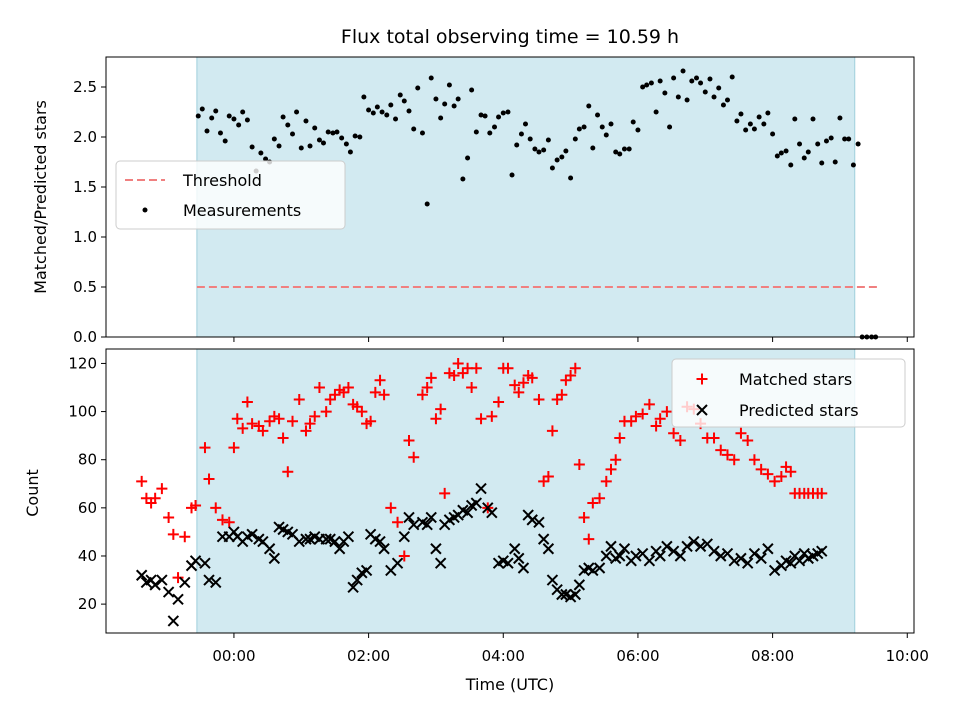 The height and width of the screenshot is (720, 960). I want to click on legend-matched-swatch, so click(702, 379).